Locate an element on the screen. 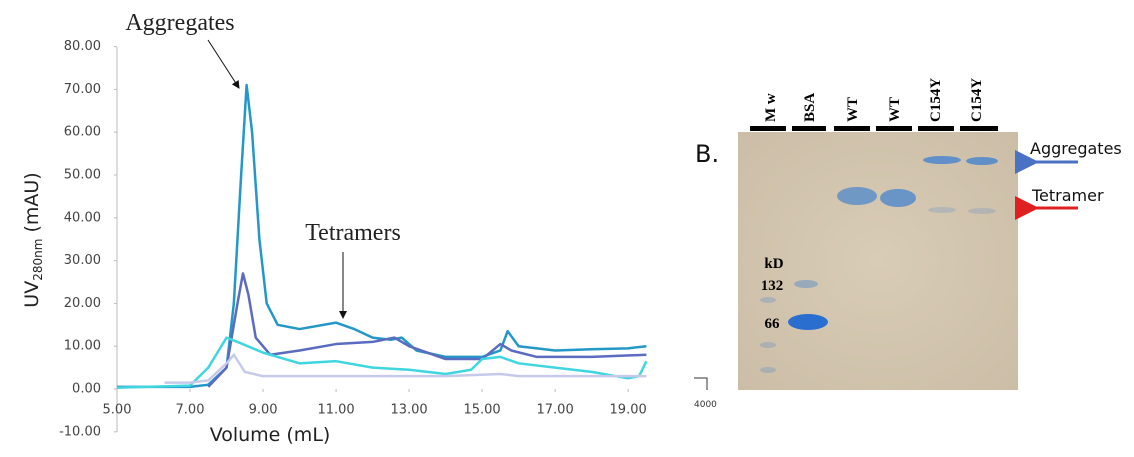  y-axis-title: UV280nm (mAU) is located at coordinates (33, 239).